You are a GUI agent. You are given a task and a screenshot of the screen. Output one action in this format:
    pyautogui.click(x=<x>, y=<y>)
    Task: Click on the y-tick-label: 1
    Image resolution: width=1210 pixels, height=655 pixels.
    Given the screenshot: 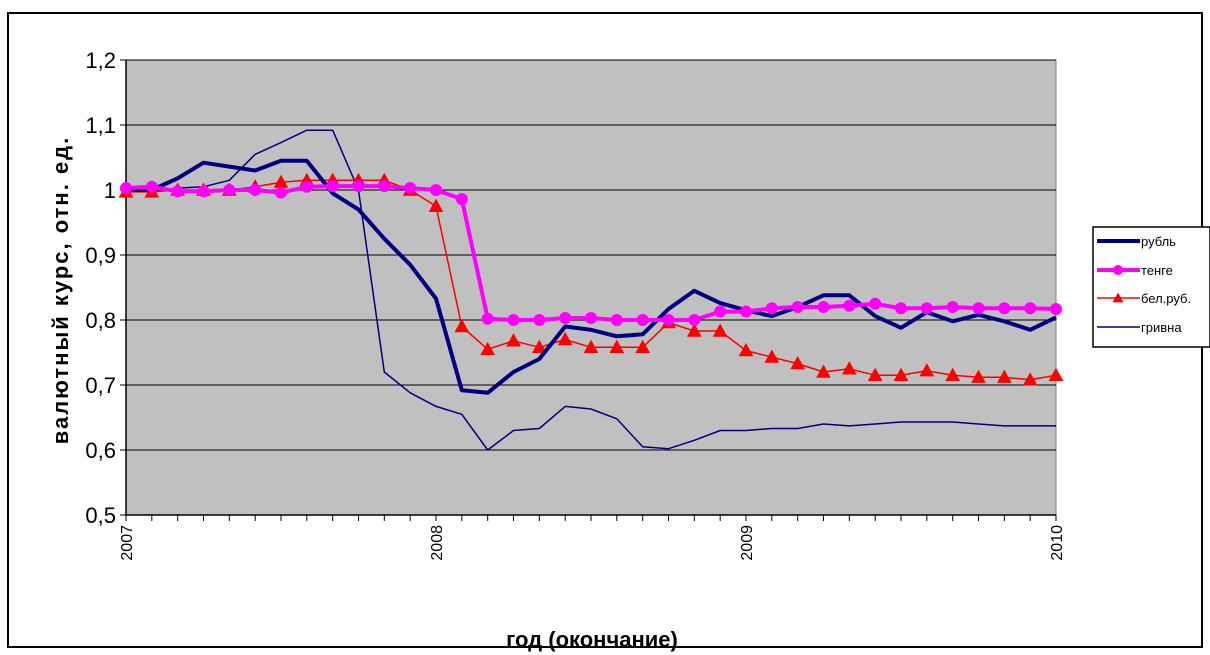 What is the action you would take?
    pyautogui.click(x=110, y=190)
    